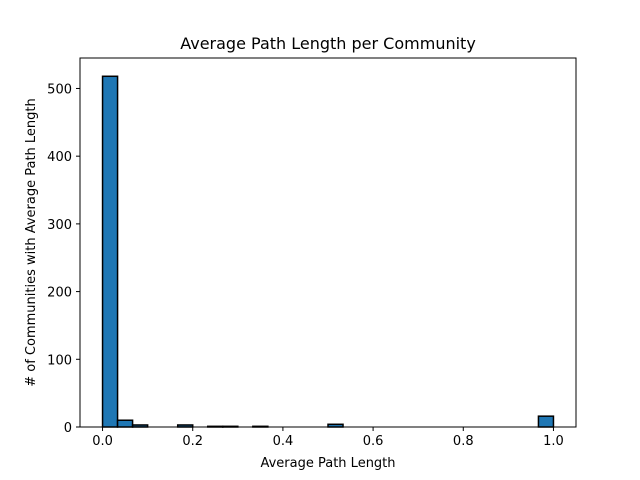 This screenshot has height=480, width=640. Describe the element at coordinates (373, 441) in the screenshot. I see `x-tick-label: 0.6` at that location.